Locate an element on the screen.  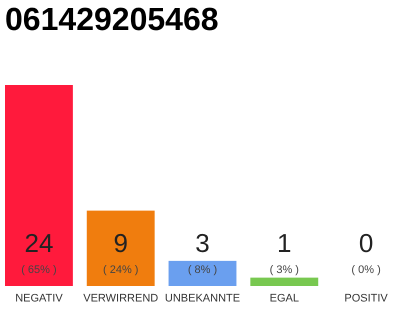
x-tick-label: UNBEKANNTE is located at coordinates (202, 298).